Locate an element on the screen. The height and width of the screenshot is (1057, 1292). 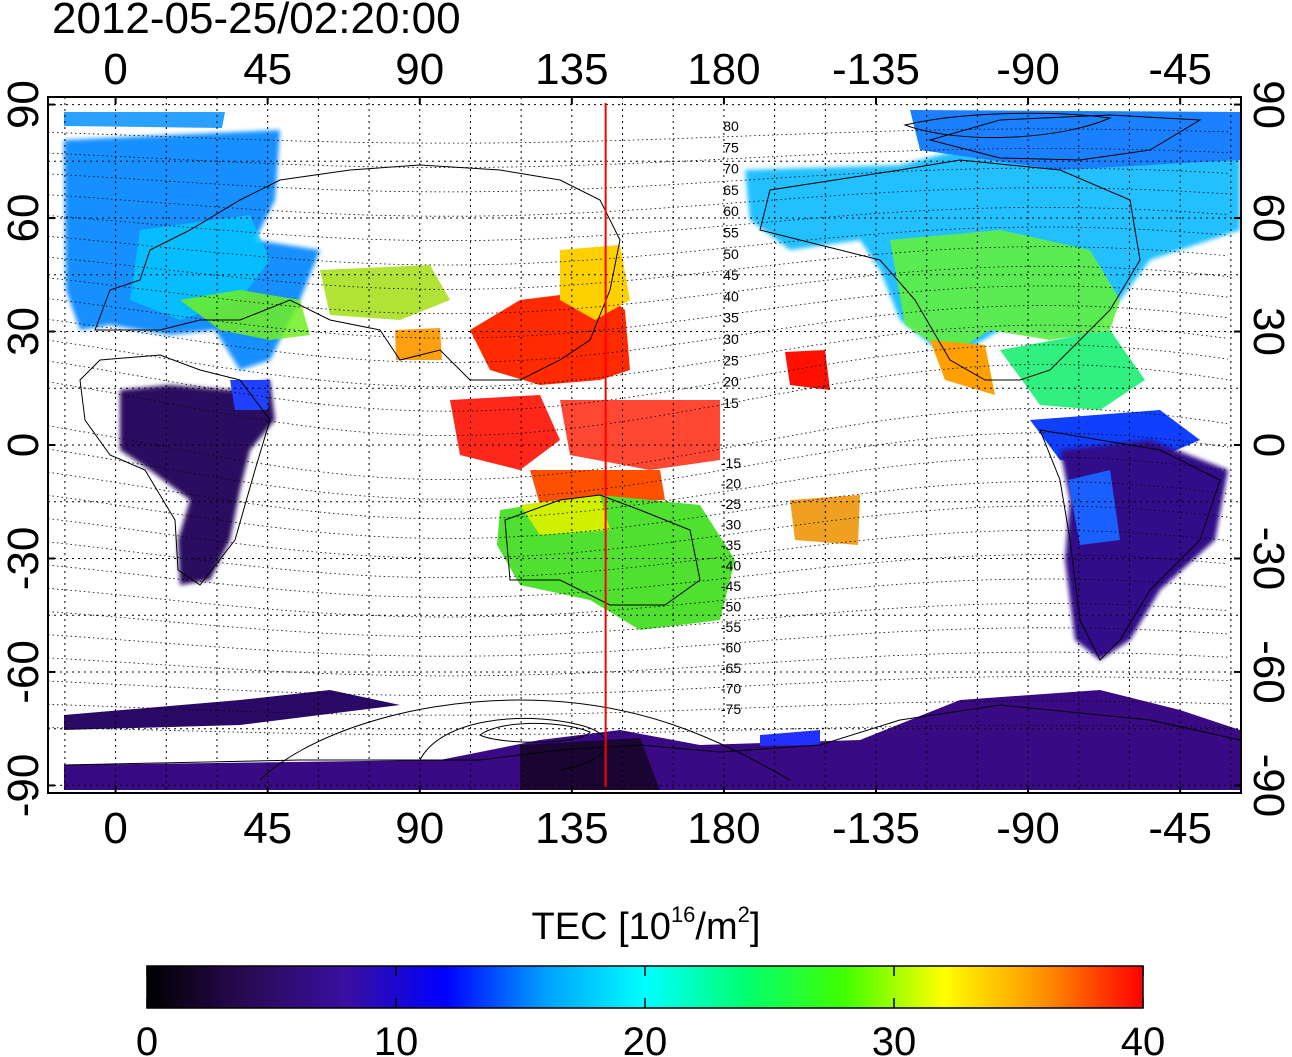
region-middle-east-green is located at coordinates (245, 315).